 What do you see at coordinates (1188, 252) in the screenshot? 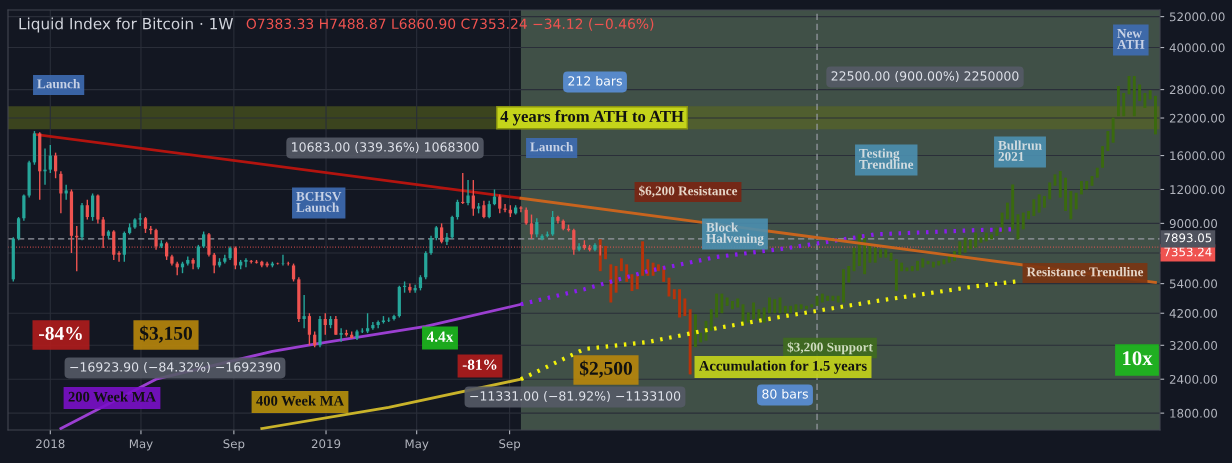
I see `ref-line-label: 7353.24` at bounding box center [1188, 252].